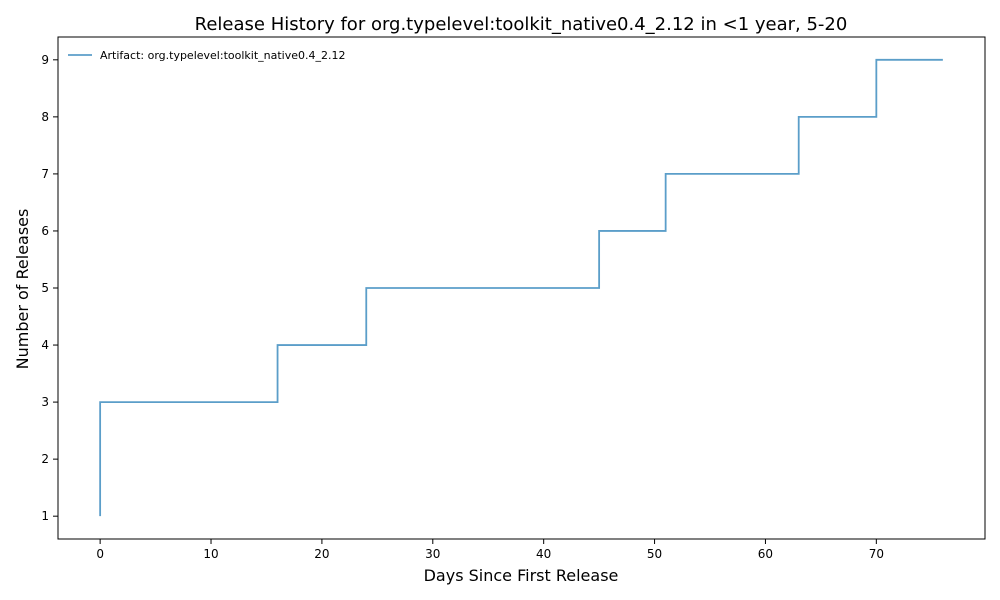 This screenshot has height=600, width=1000. What do you see at coordinates (49, 288) in the screenshot?
I see `y-axis-ticks: 1 2 3 4 5 6 7 8 9` at bounding box center [49, 288].